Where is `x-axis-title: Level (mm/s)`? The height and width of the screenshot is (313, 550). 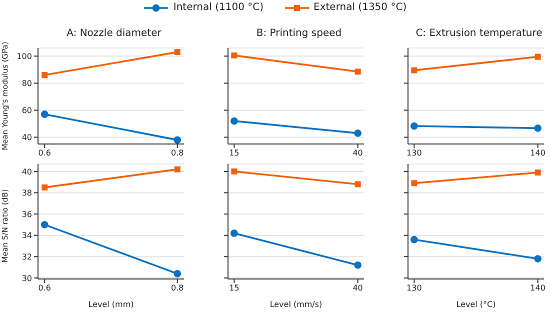
x-axis-title: Level (mm/s) is located at coordinates (296, 304).